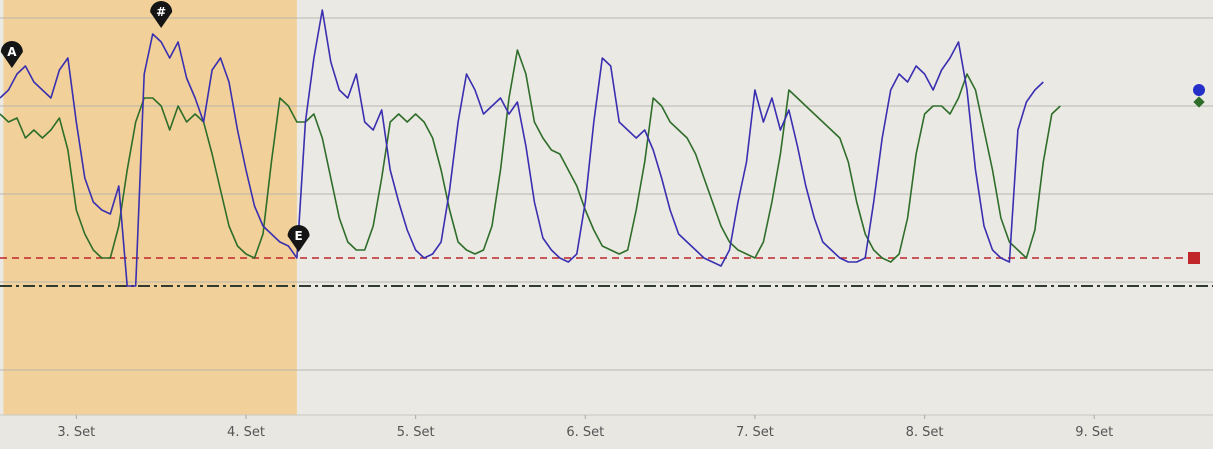  What do you see at coordinates (161, 12) in the screenshot?
I see `marker-label: #` at bounding box center [161, 12].